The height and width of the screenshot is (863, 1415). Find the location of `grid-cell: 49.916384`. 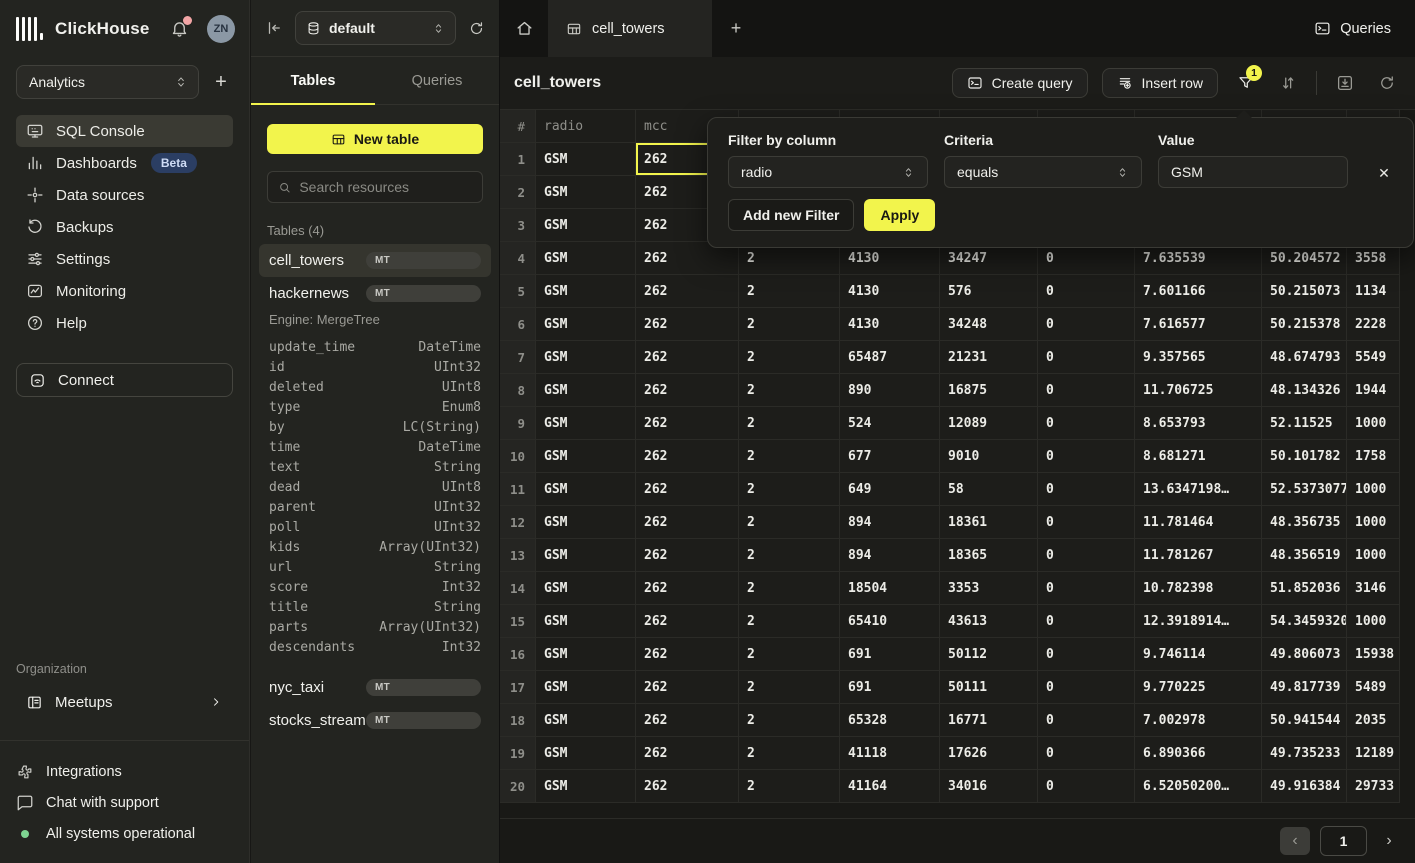

grid-cell: 49.916384 is located at coordinates (1304, 786).